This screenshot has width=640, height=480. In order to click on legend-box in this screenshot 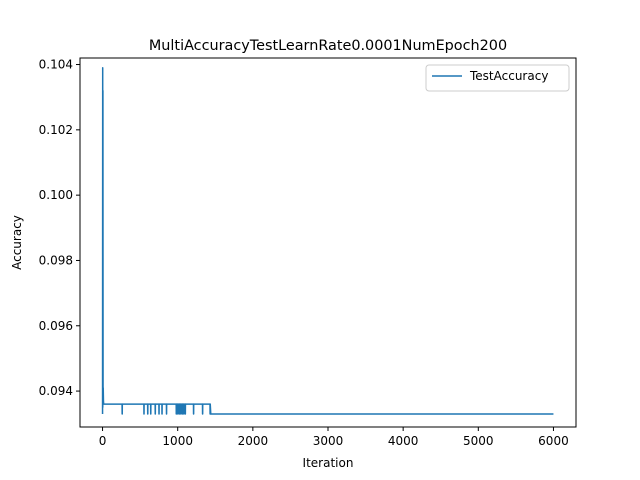, I will do `click(497, 78)`.